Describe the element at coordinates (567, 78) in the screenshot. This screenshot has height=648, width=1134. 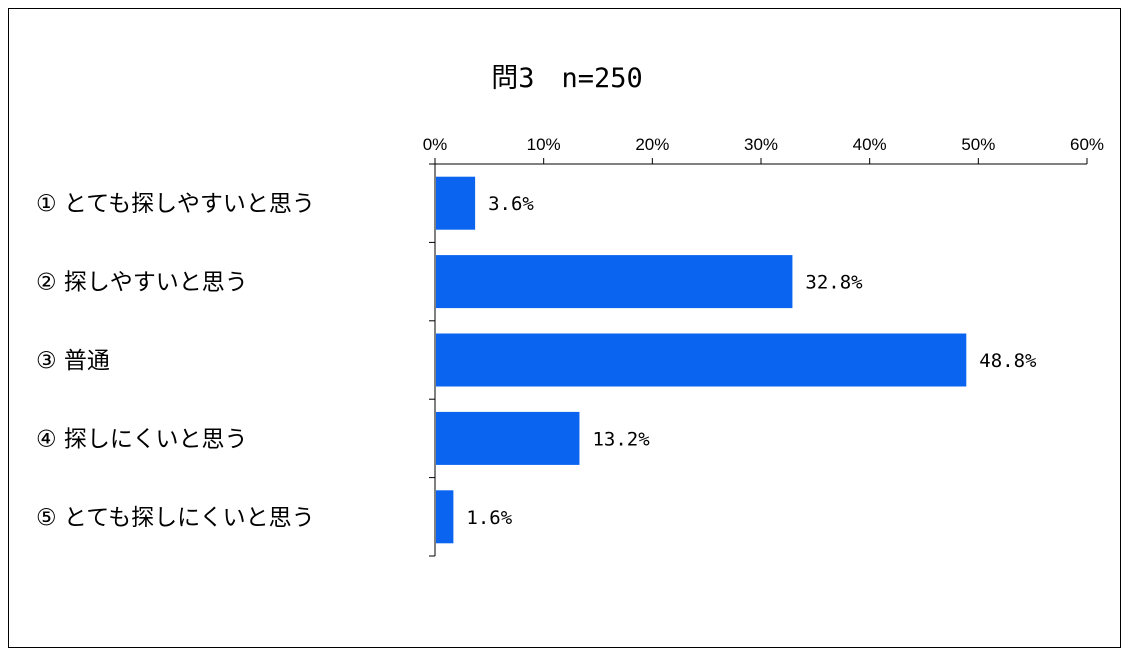
I see `chart-title: 問3 n=250` at that location.